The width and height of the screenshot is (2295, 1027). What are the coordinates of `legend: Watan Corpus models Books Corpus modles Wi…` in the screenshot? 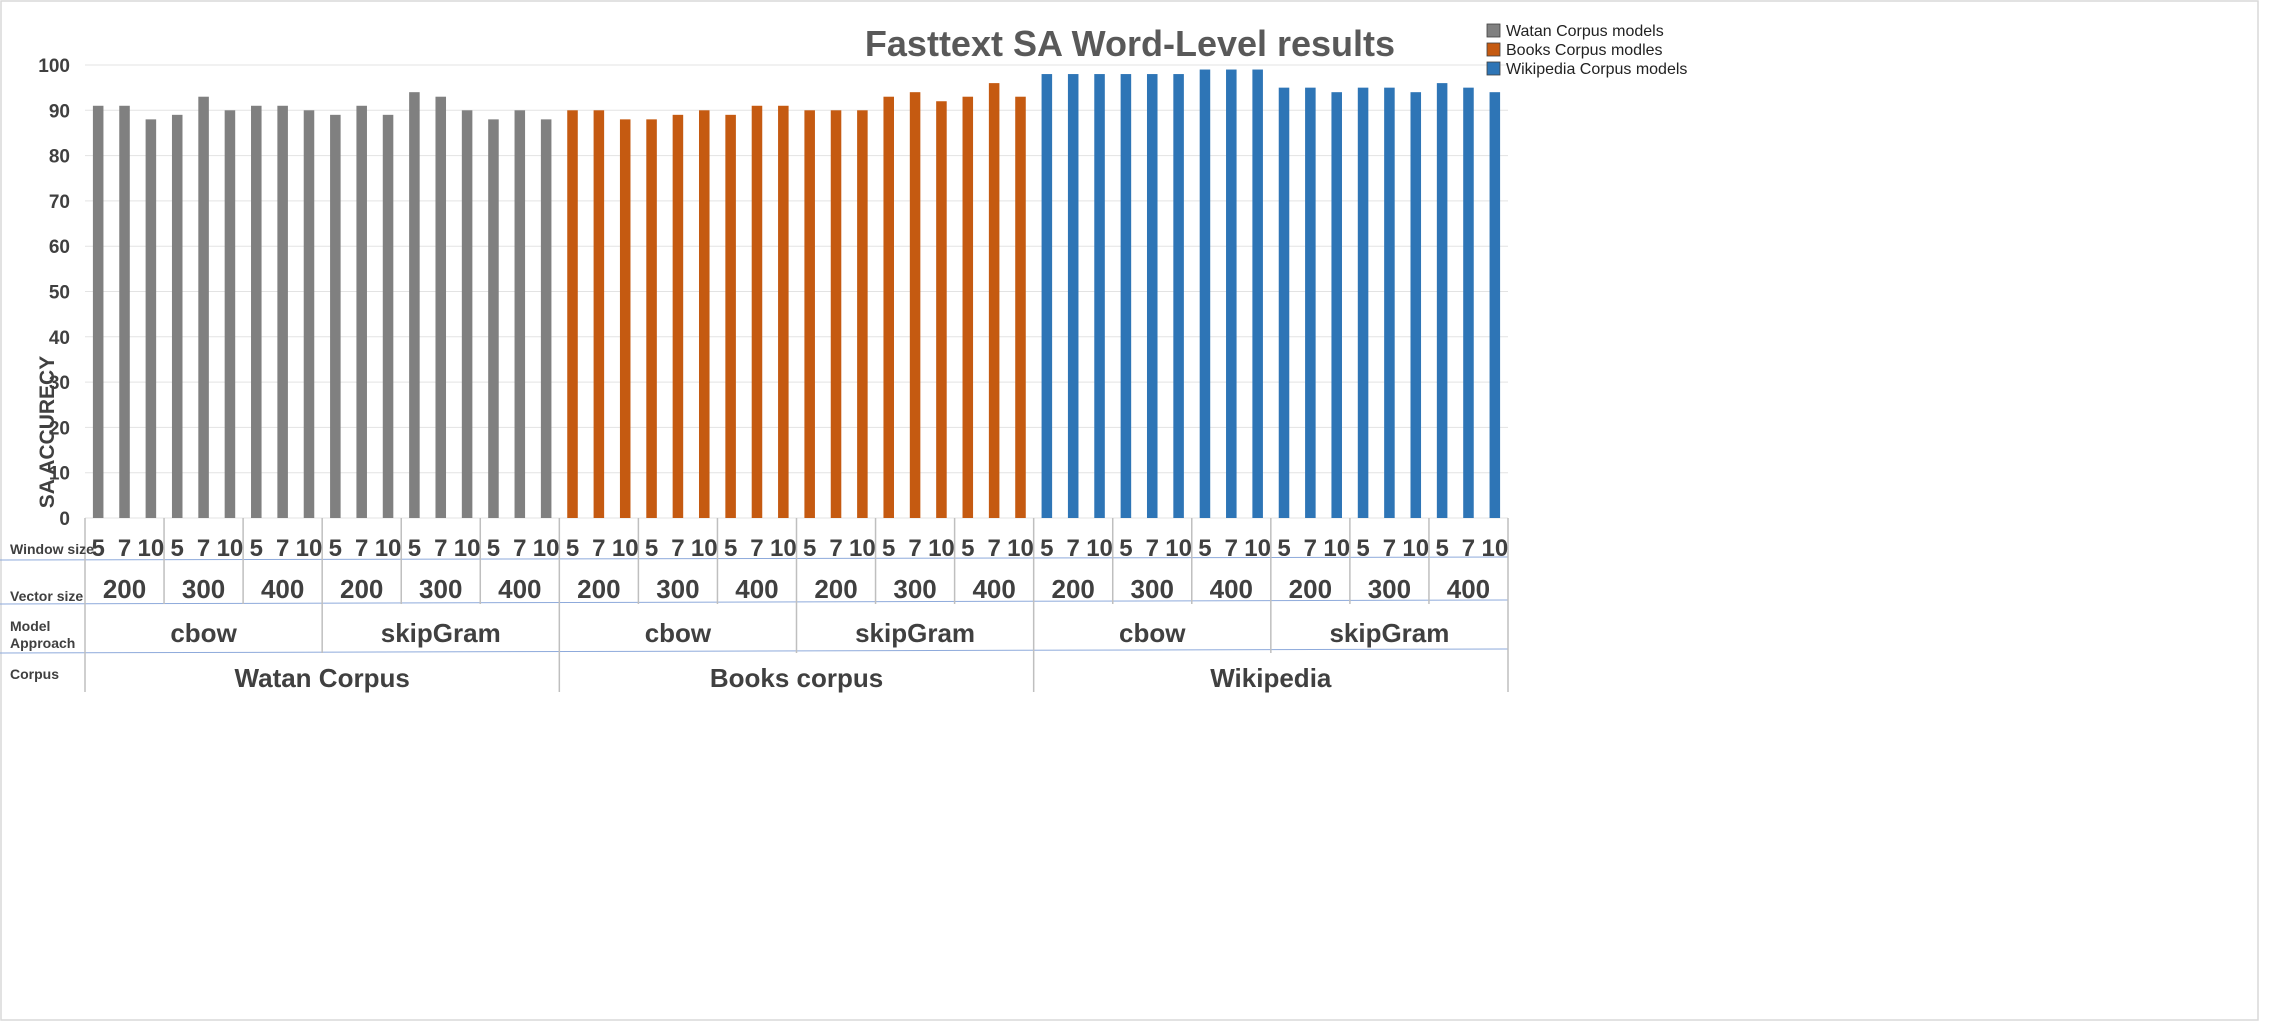 It's located at (1586, 50).